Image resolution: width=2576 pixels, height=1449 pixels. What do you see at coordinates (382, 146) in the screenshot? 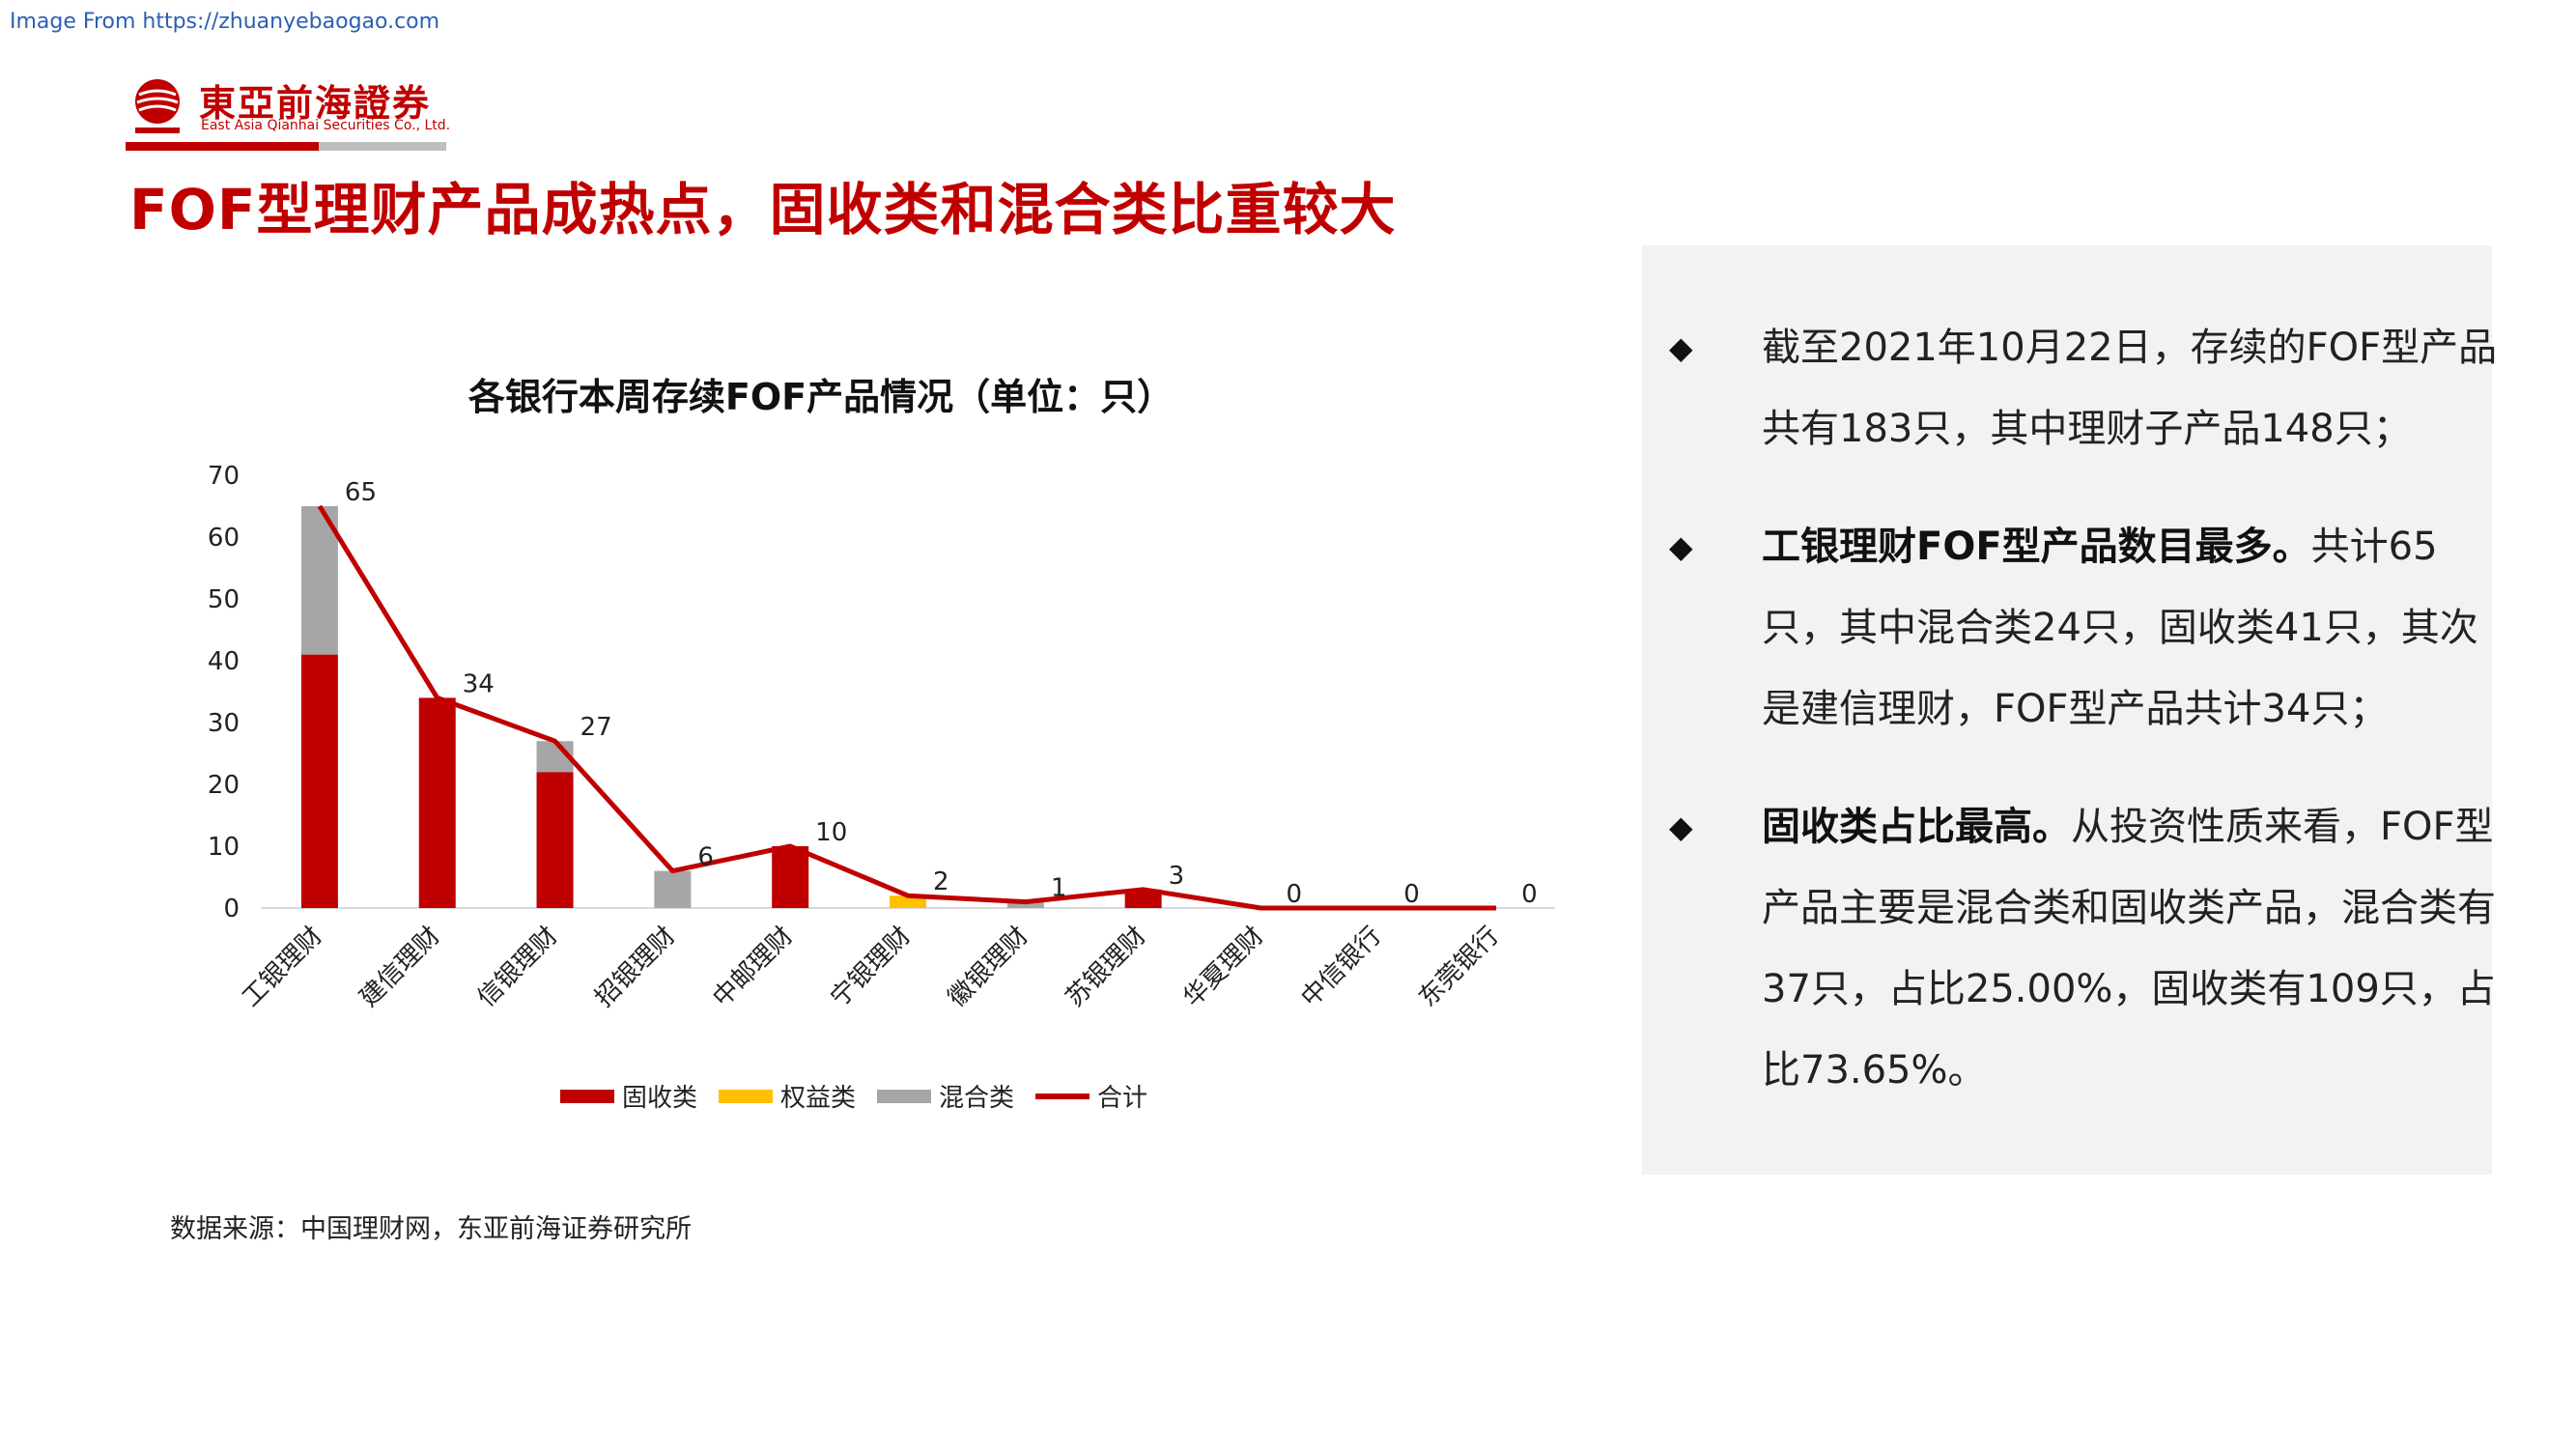
I see `header-divider-grey` at bounding box center [382, 146].